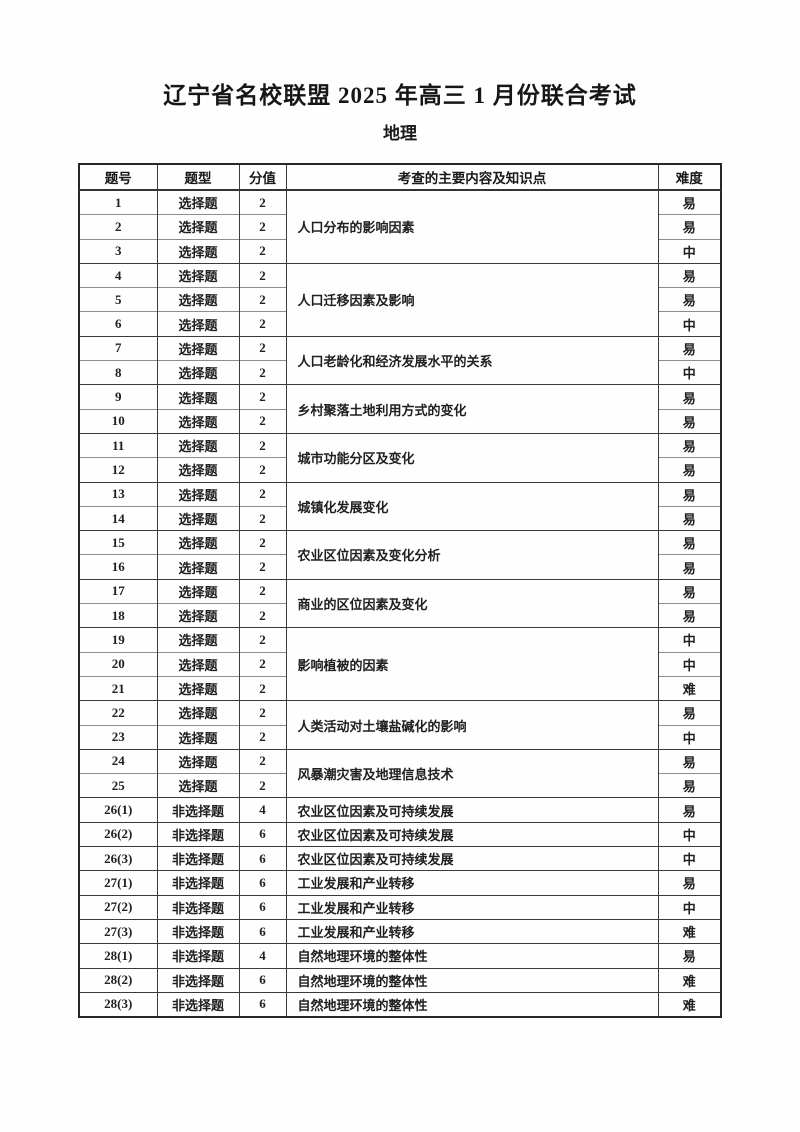 The height and width of the screenshot is (1132, 800). What do you see at coordinates (400, 470) in the screenshot?
I see `table-row: 12 选择题 2 易` at bounding box center [400, 470].